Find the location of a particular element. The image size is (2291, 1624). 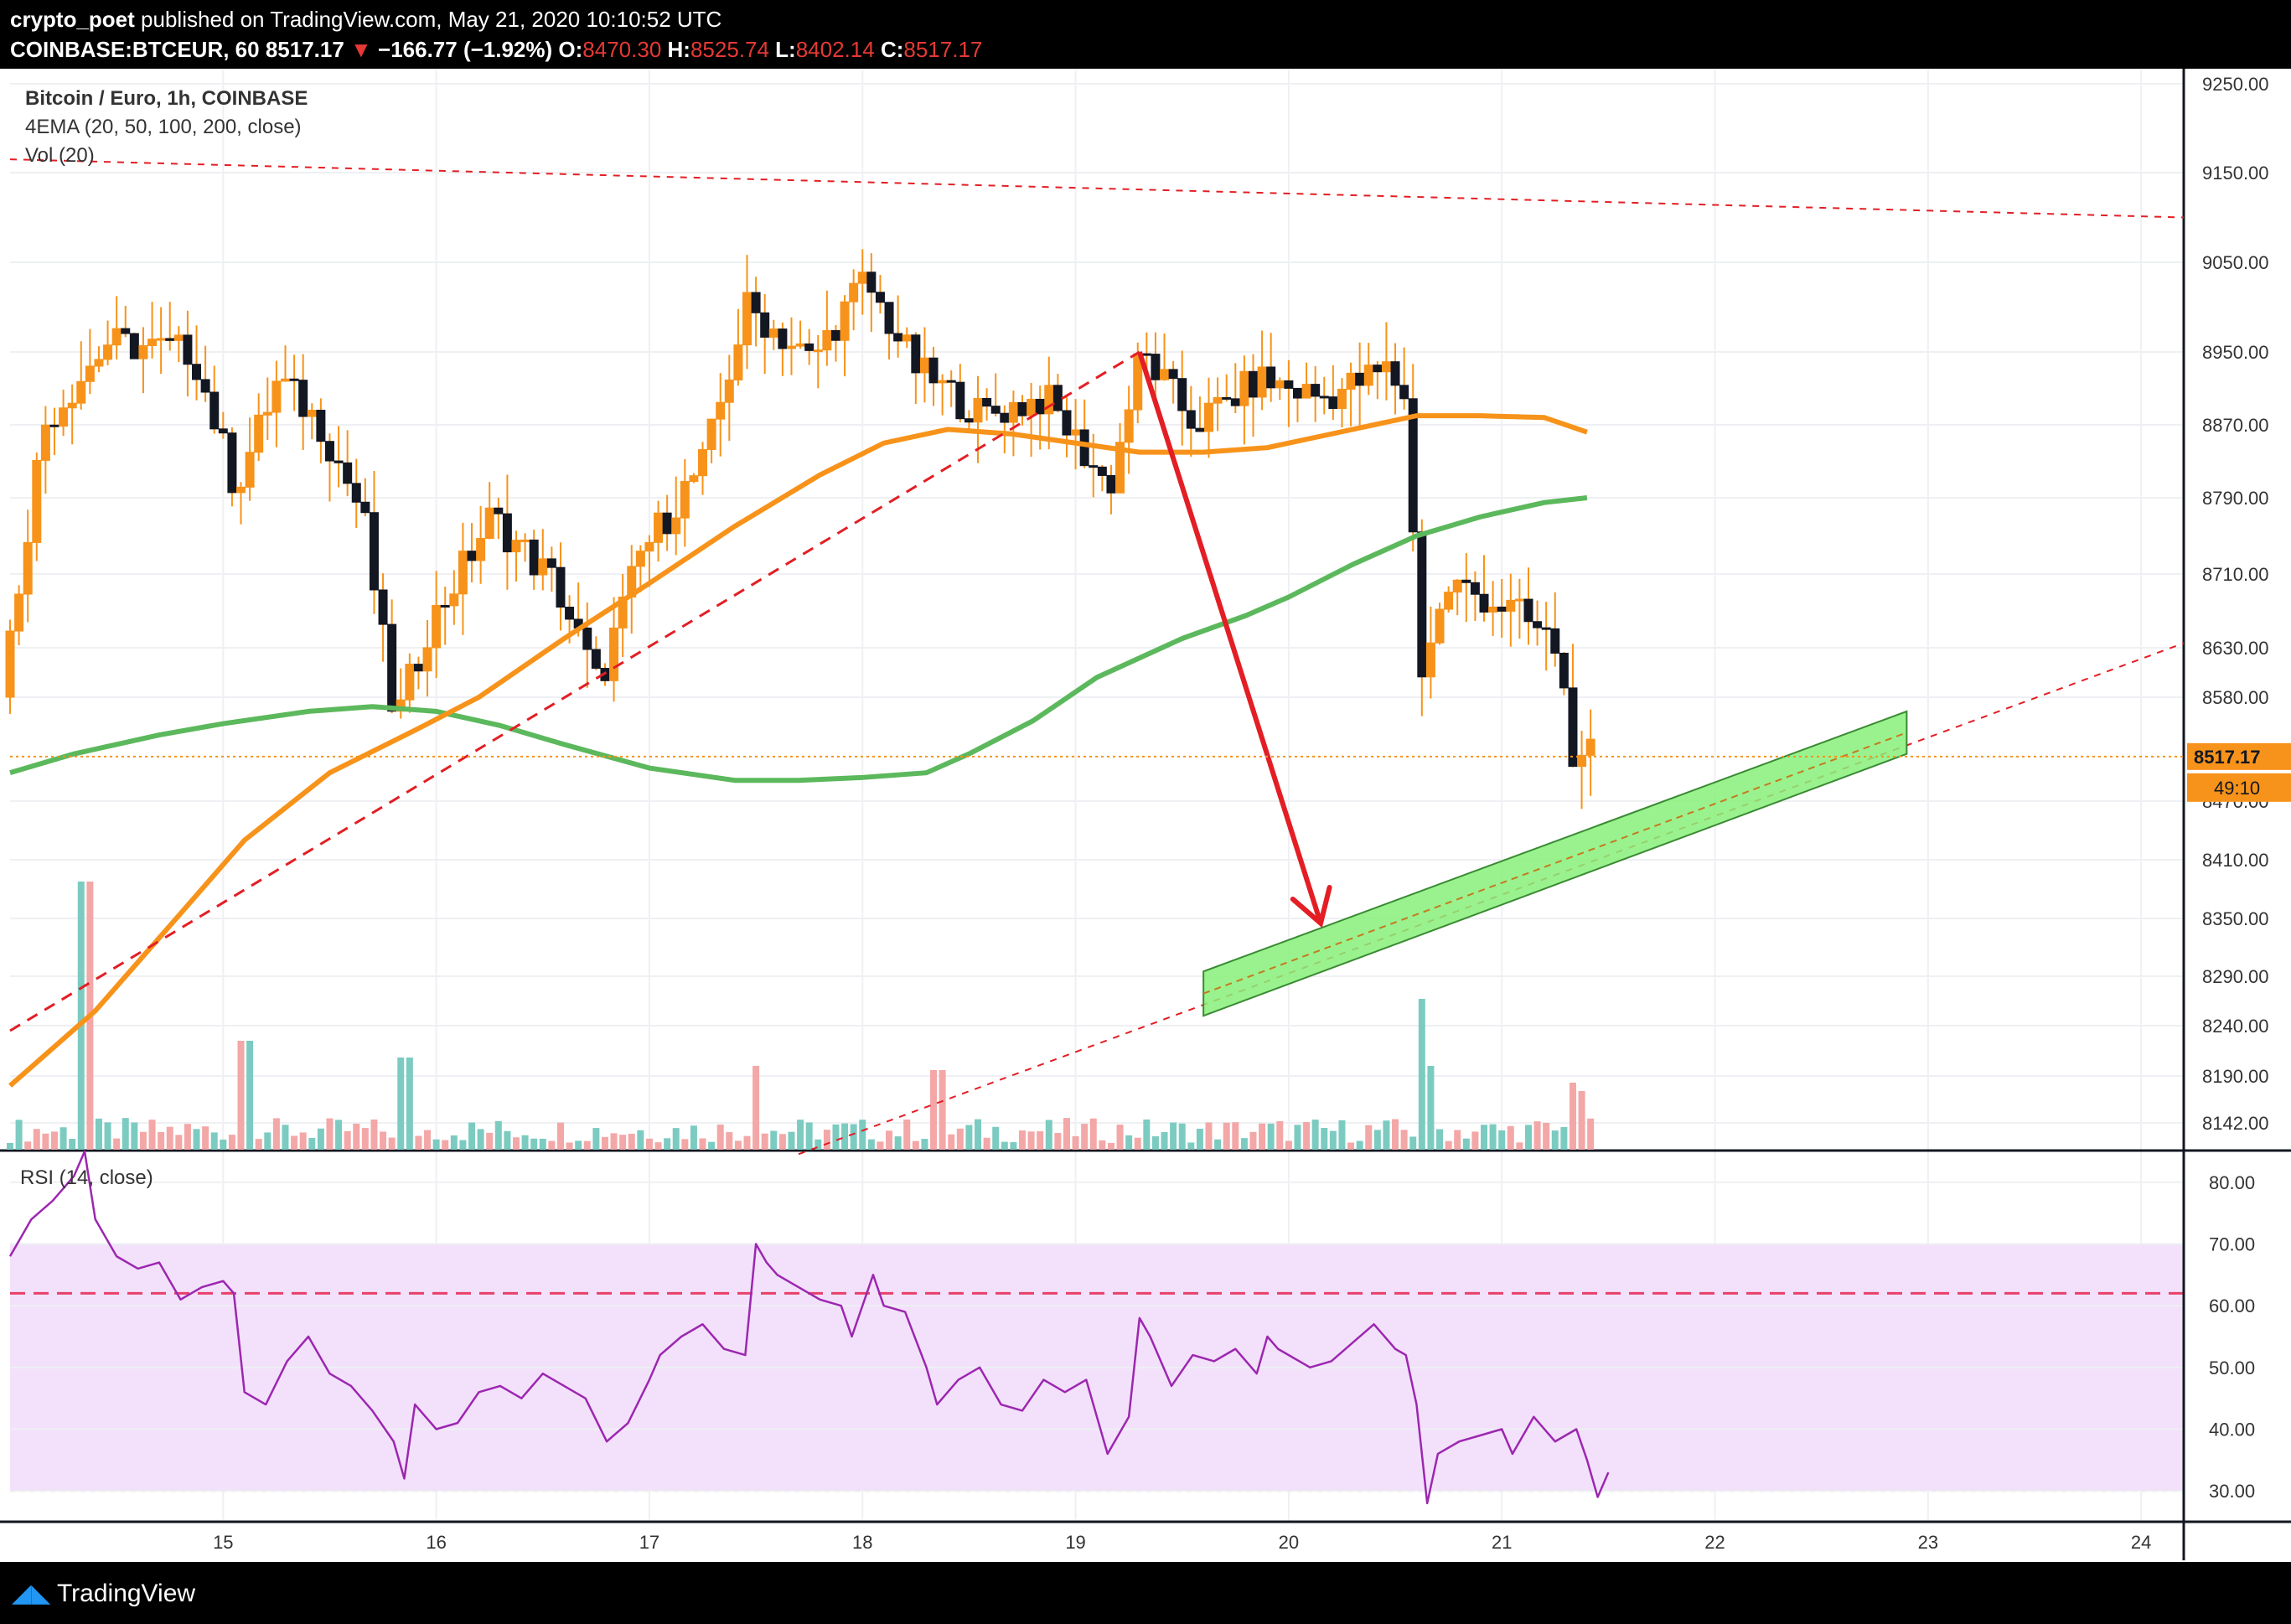

y-tick-label: 8950.00 is located at coordinates (2235, 352).